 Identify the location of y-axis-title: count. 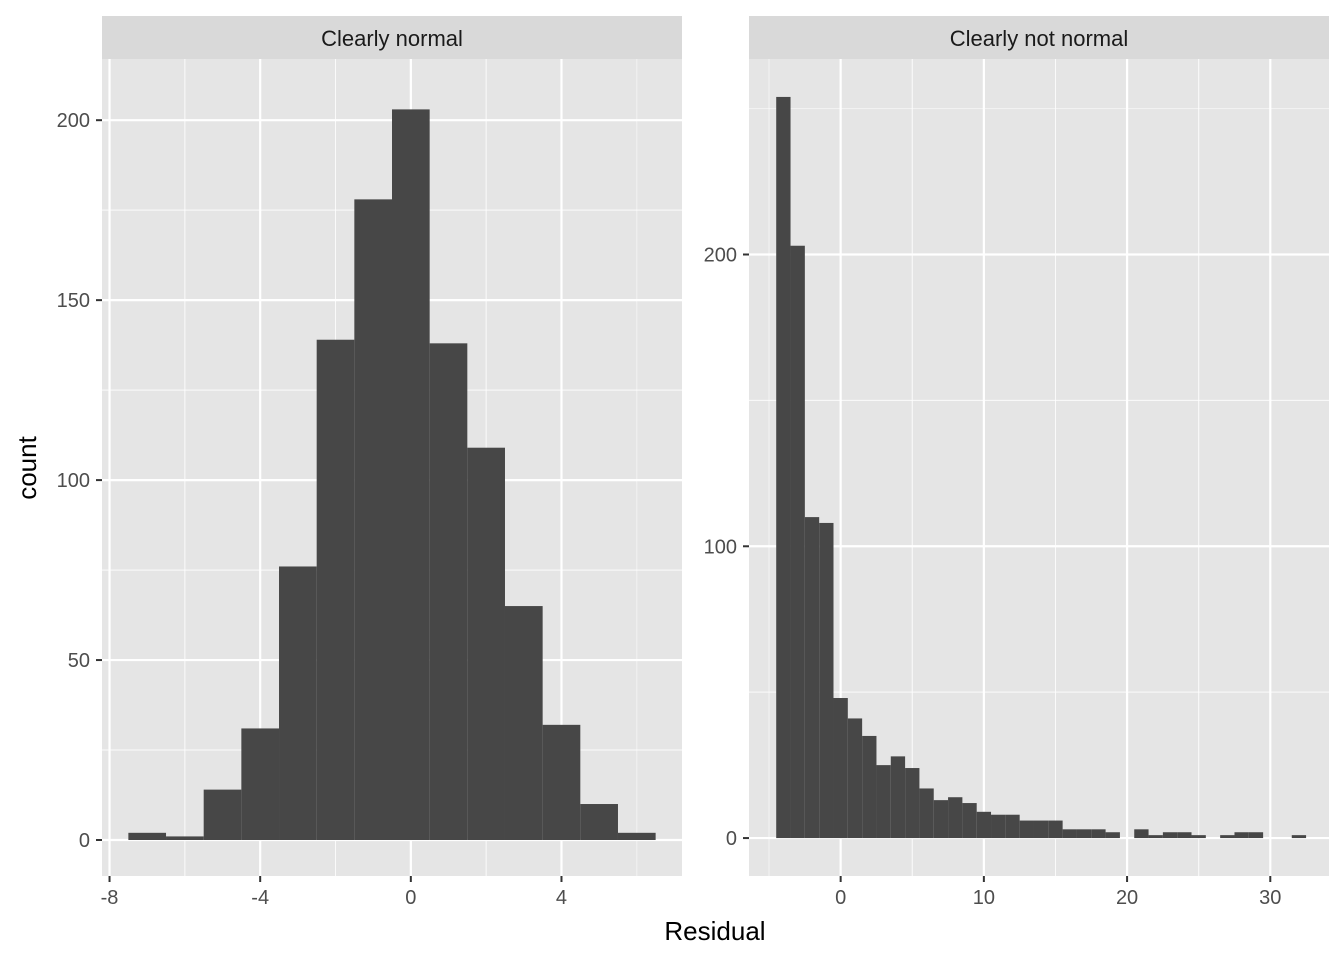
(27, 467).